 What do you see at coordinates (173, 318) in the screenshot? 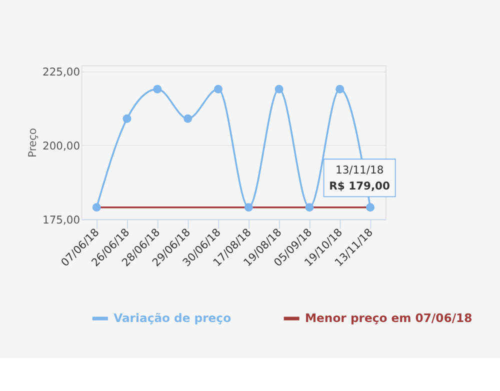
I see `legend-label: Variação de preço` at bounding box center [173, 318].